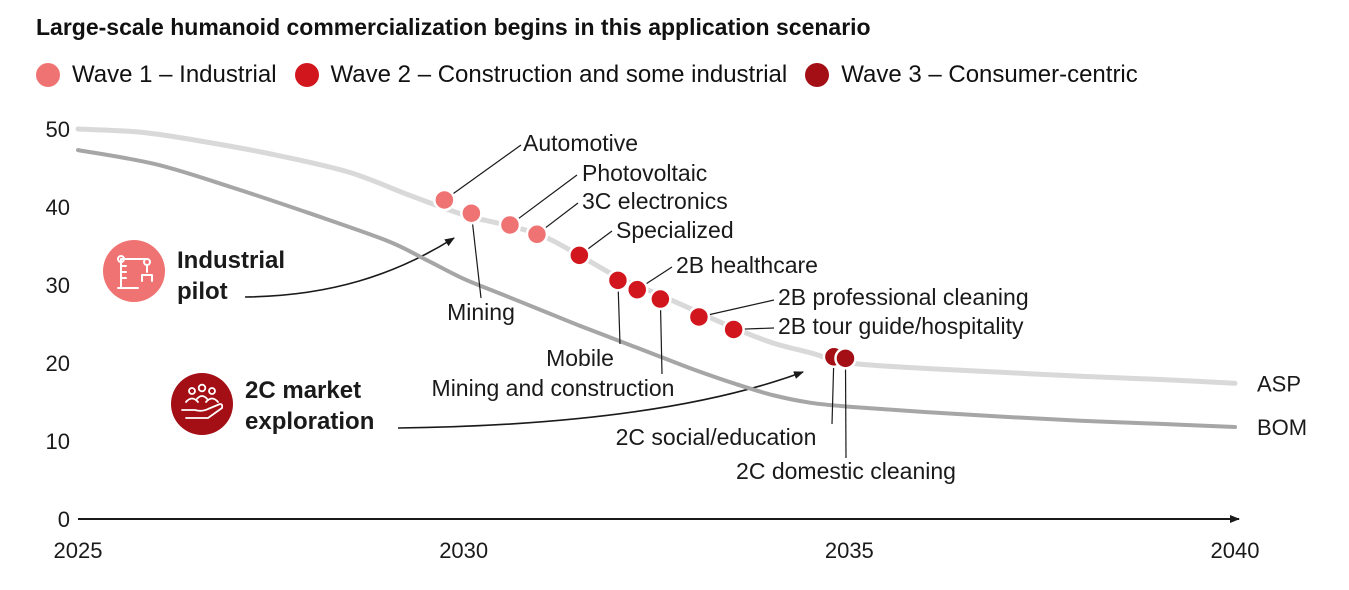 This screenshot has height=590, width=1349. Describe the element at coordinates (901, 326) in the screenshot. I see `scenario-label-2b-tour-guide-hospitality: 2B tour guide/hospitality` at that location.